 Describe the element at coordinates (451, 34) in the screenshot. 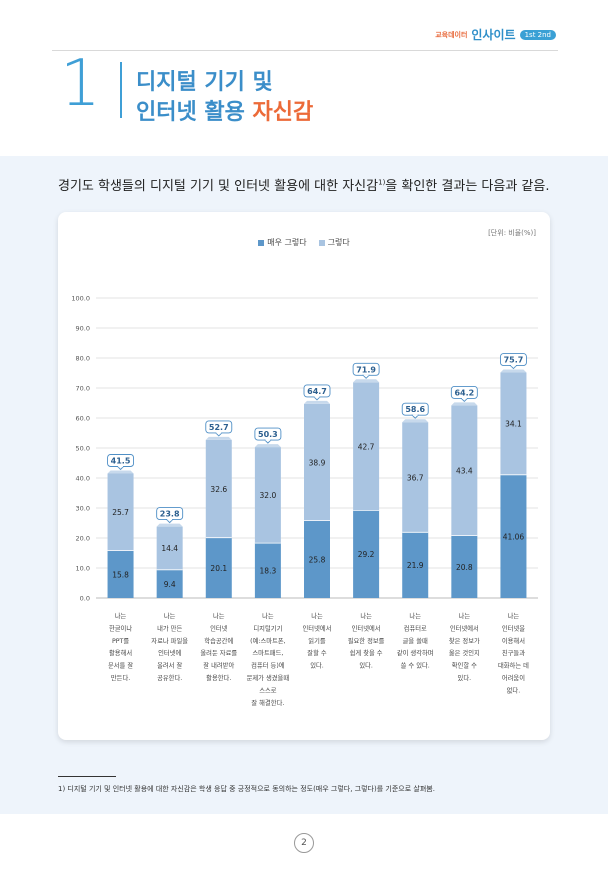

I see `brand-small-text: 교육데이터` at that location.